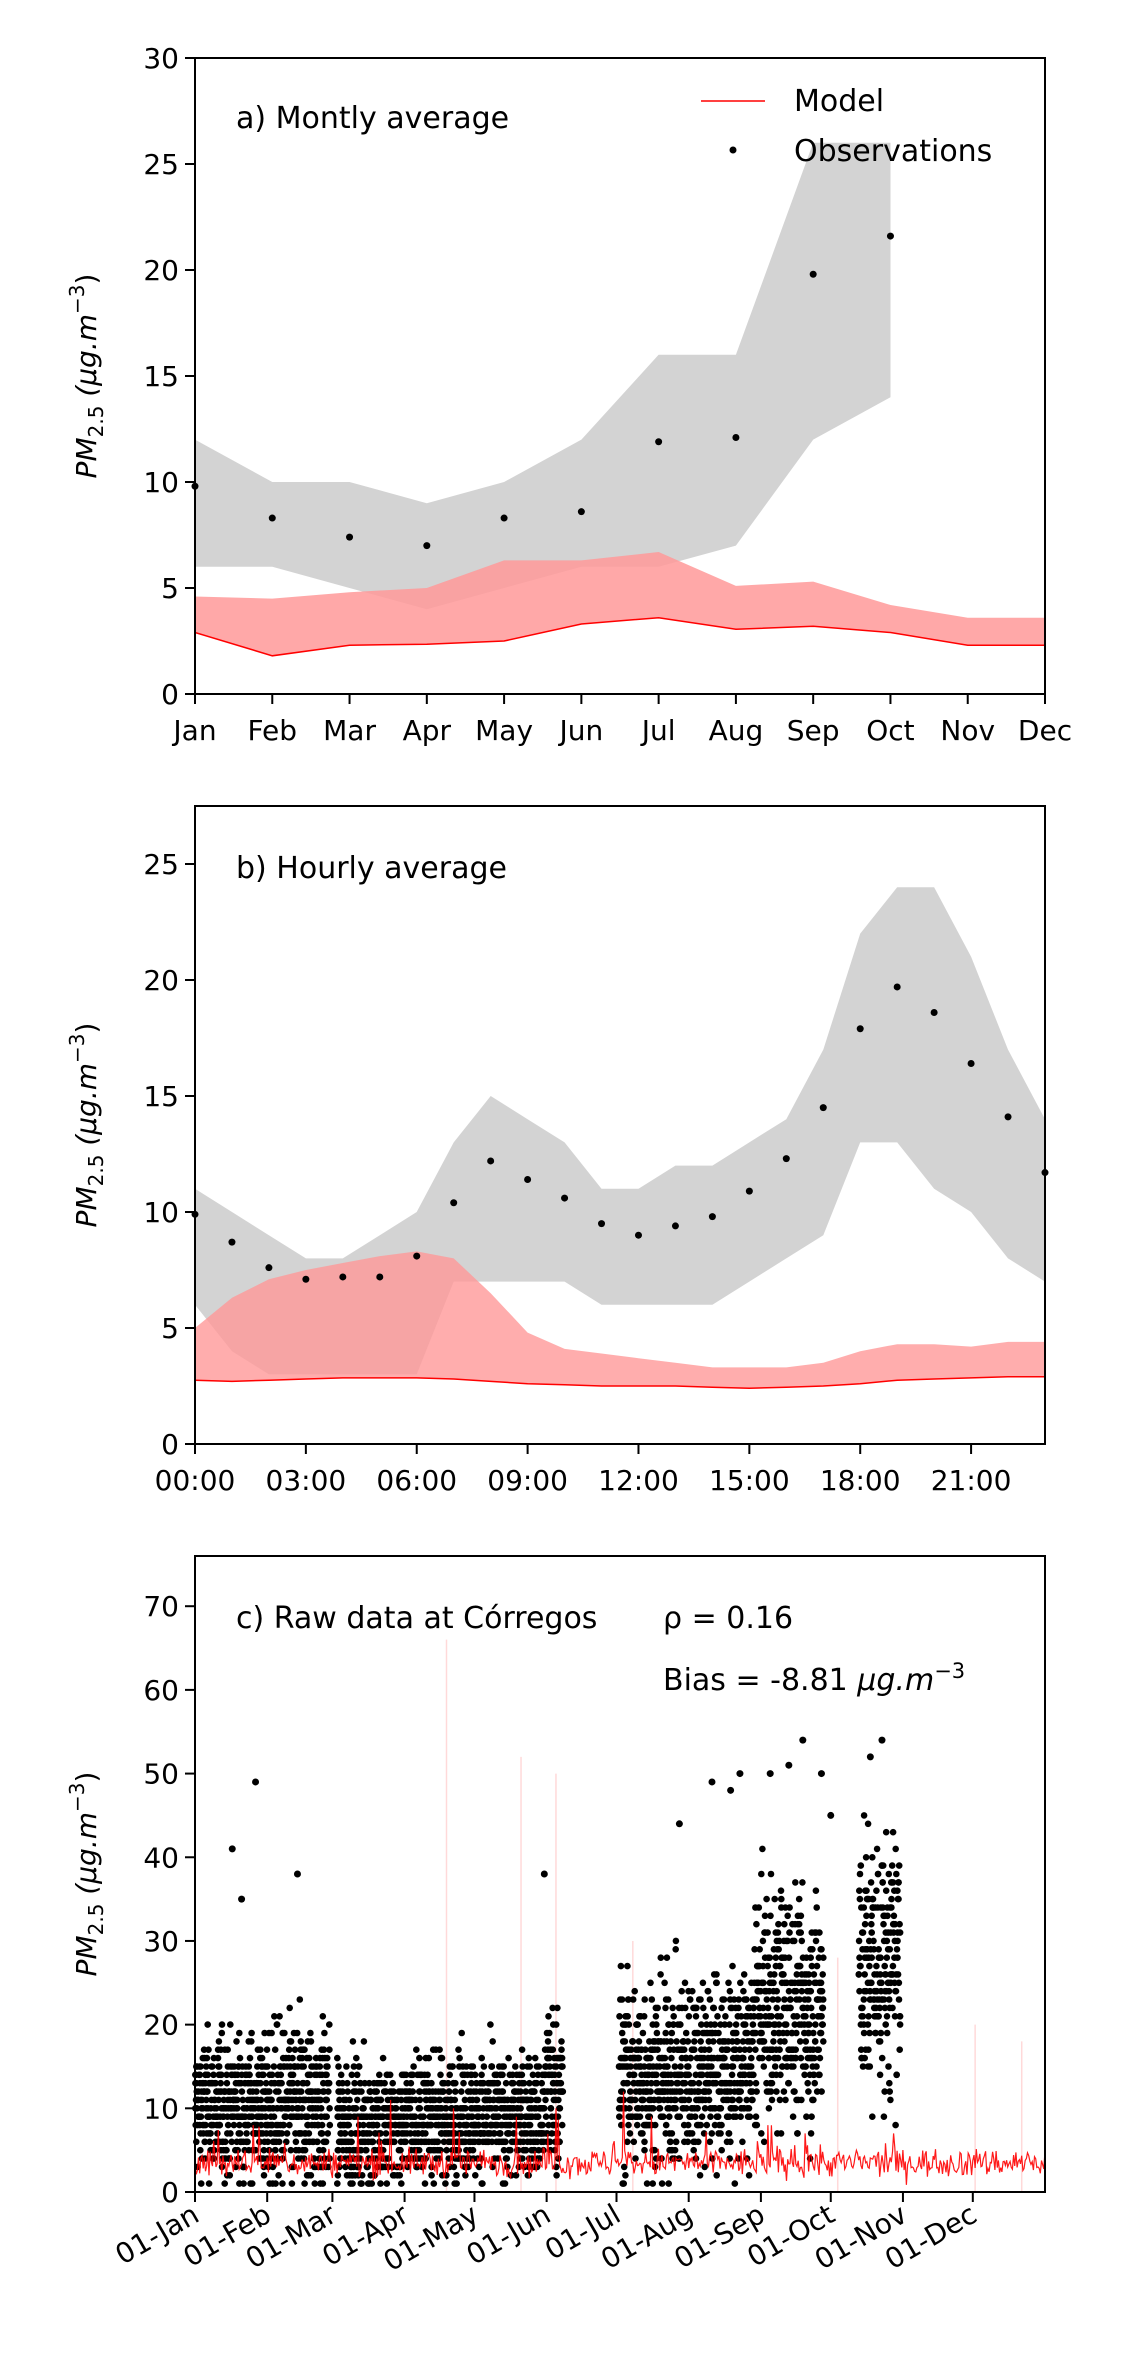  What do you see at coordinates (658, 730) in the screenshot?
I see `x-tick-label: Jul` at bounding box center [658, 730].